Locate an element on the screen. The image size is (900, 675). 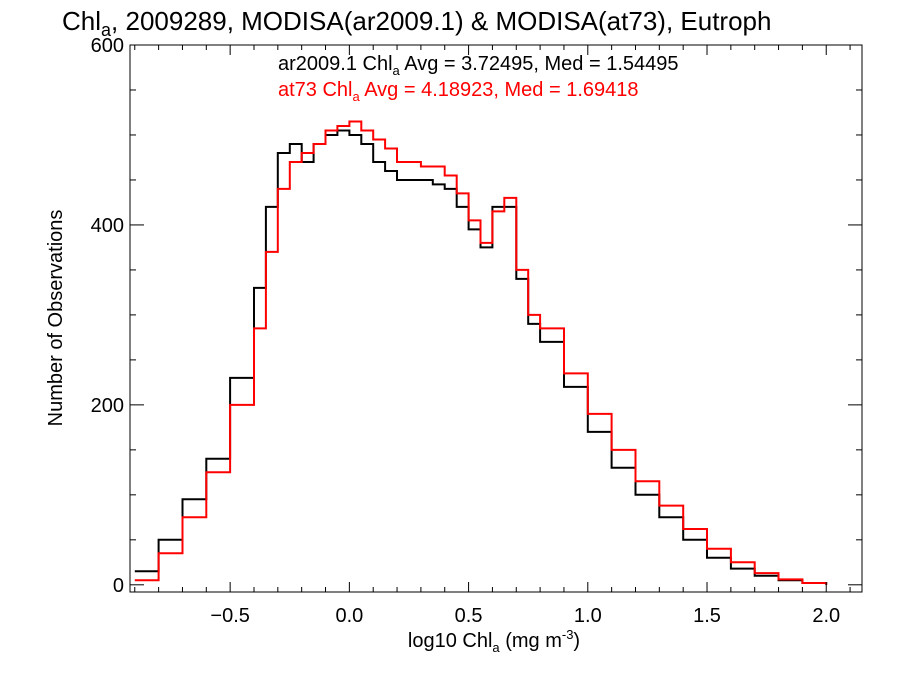
x-tick-label: 0.0 is located at coordinates (349, 616).